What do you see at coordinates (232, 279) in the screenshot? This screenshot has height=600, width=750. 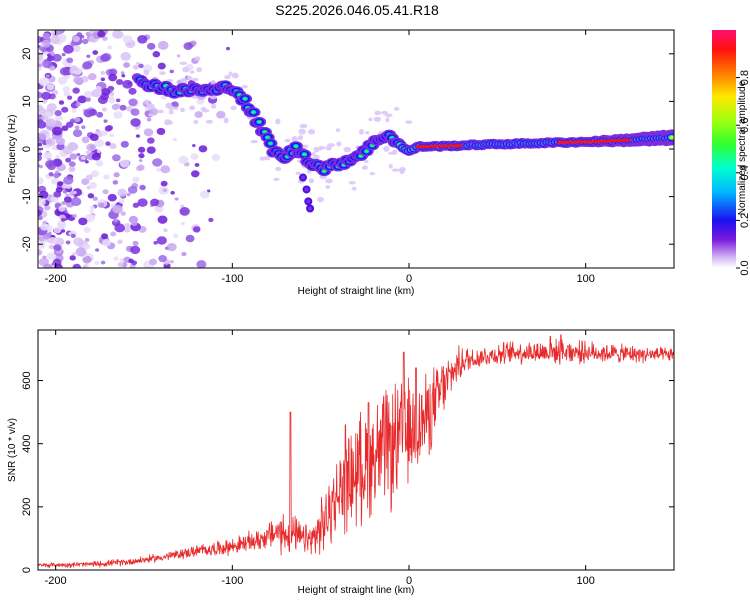 I see `spectrogram-x-tick-label: -100` at bounding box center [232, 279].